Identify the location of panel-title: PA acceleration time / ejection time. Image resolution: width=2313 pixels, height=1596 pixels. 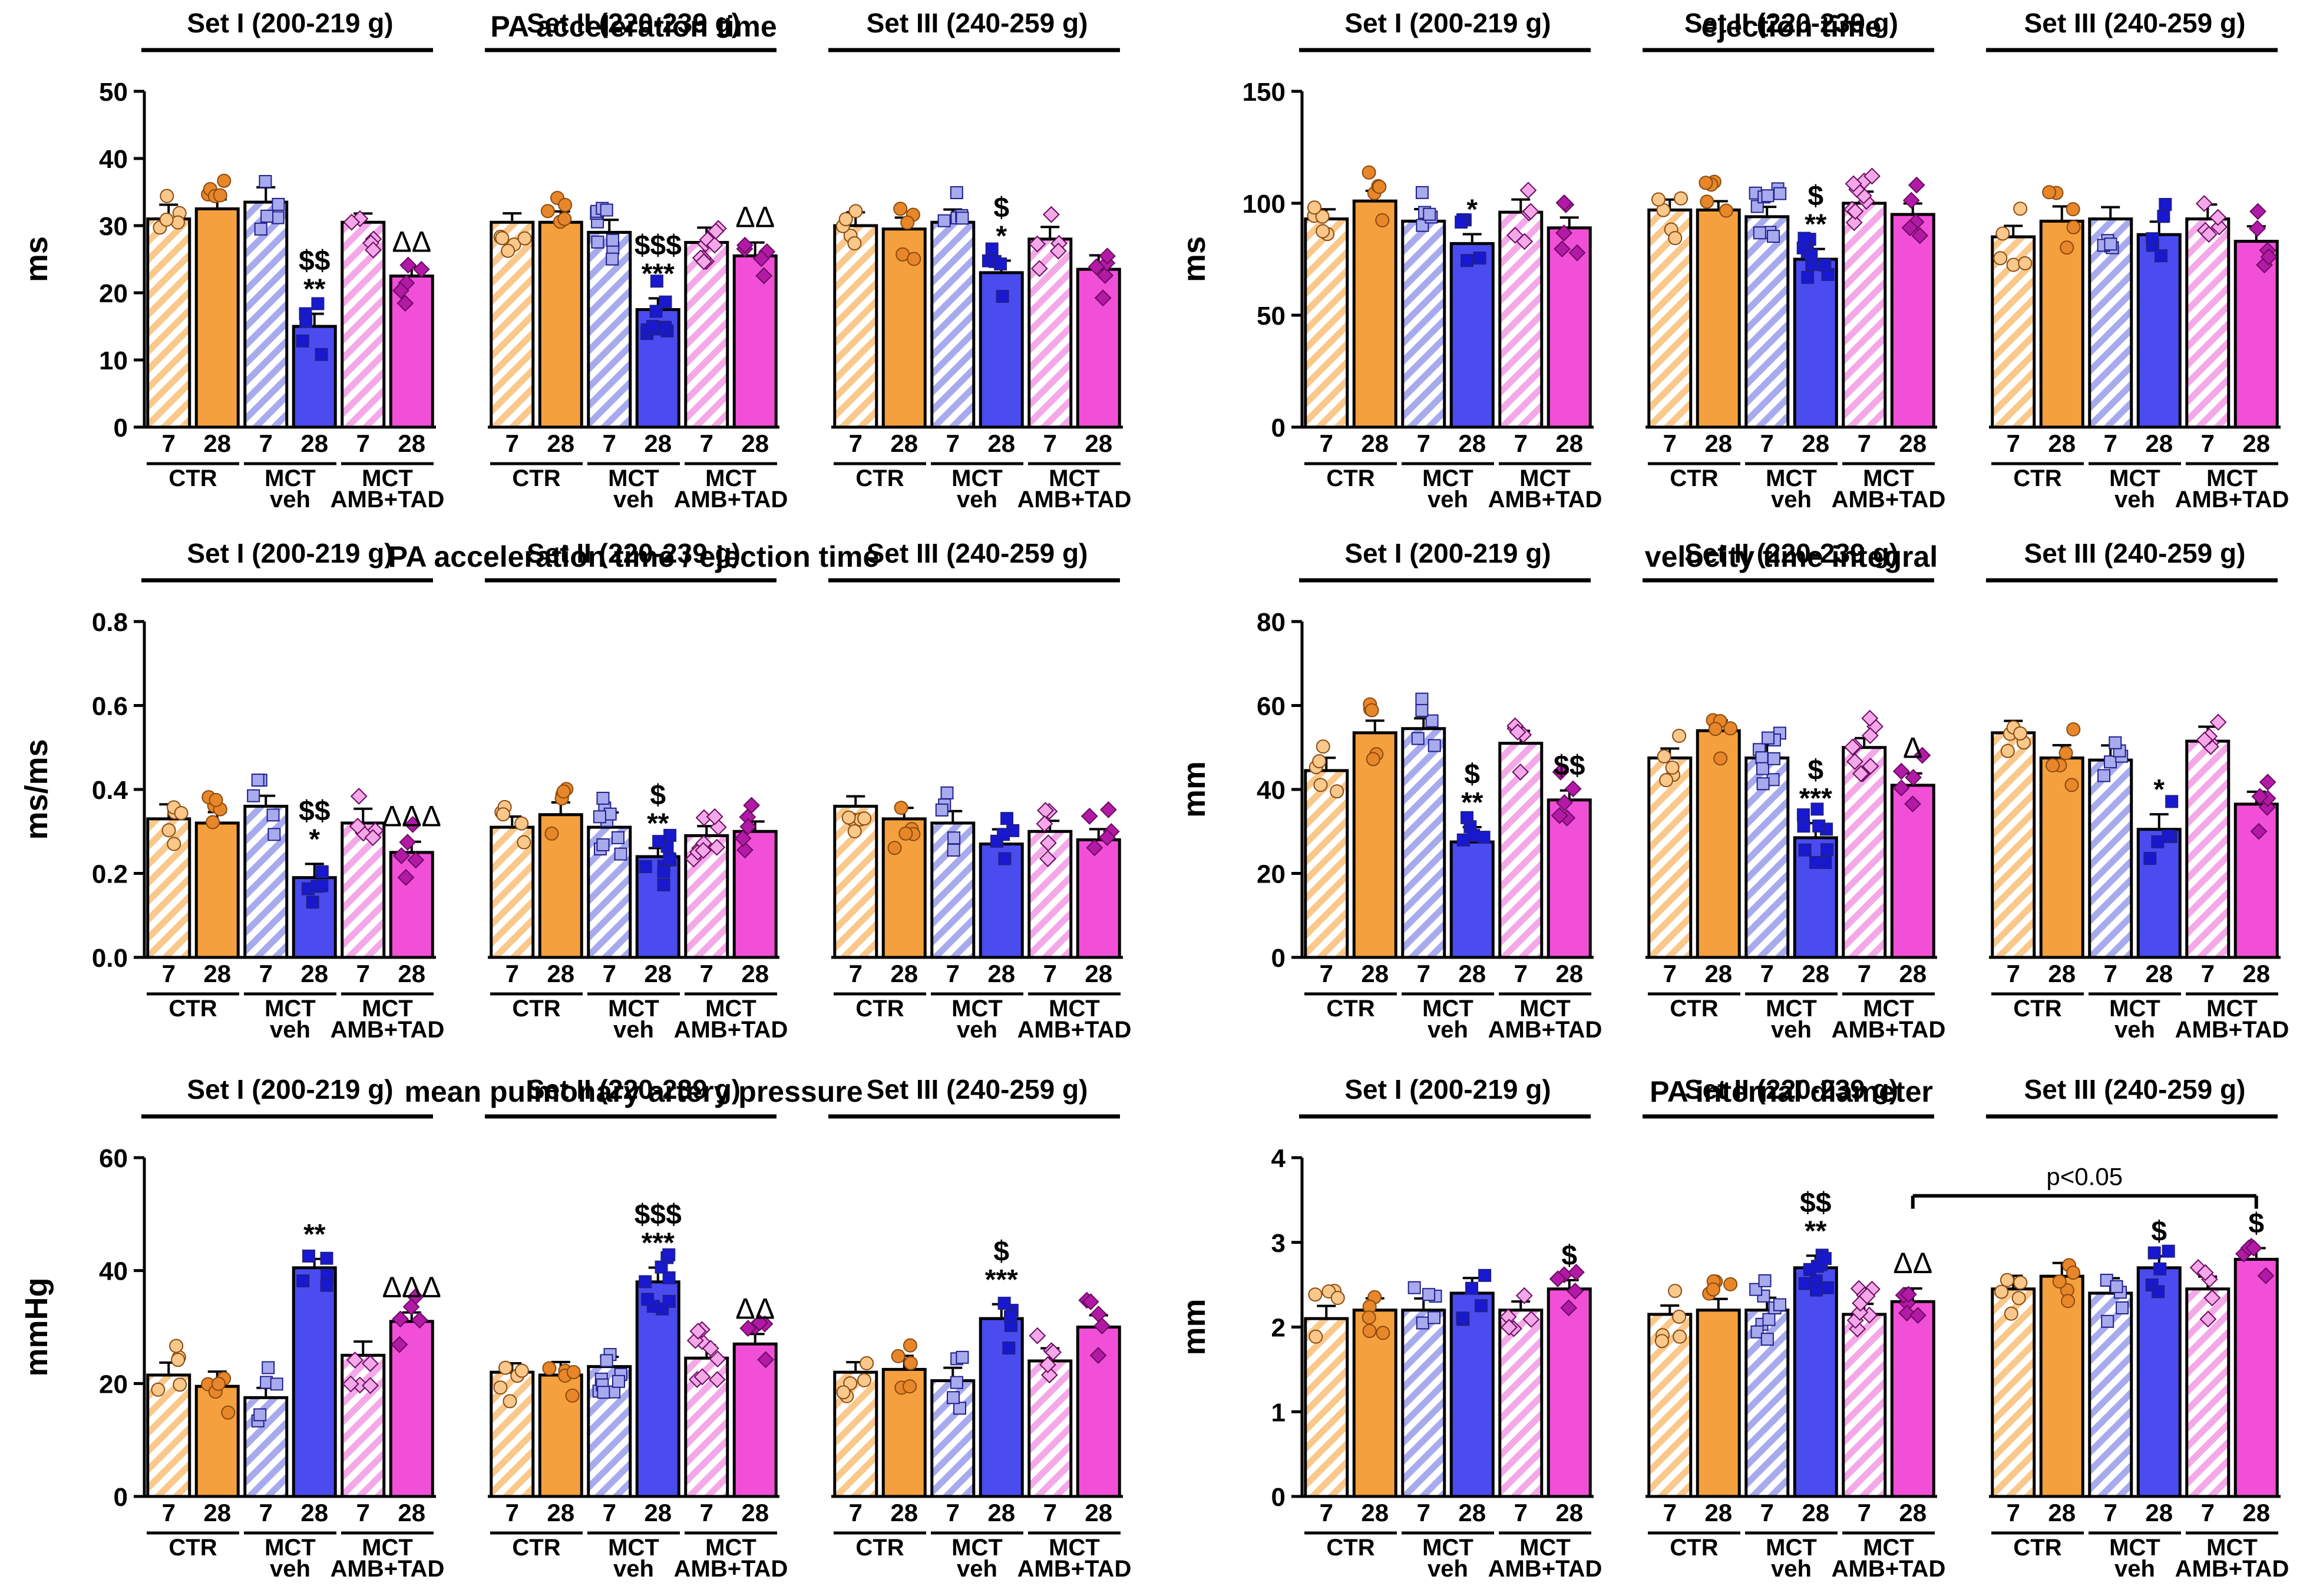
(634, 556).